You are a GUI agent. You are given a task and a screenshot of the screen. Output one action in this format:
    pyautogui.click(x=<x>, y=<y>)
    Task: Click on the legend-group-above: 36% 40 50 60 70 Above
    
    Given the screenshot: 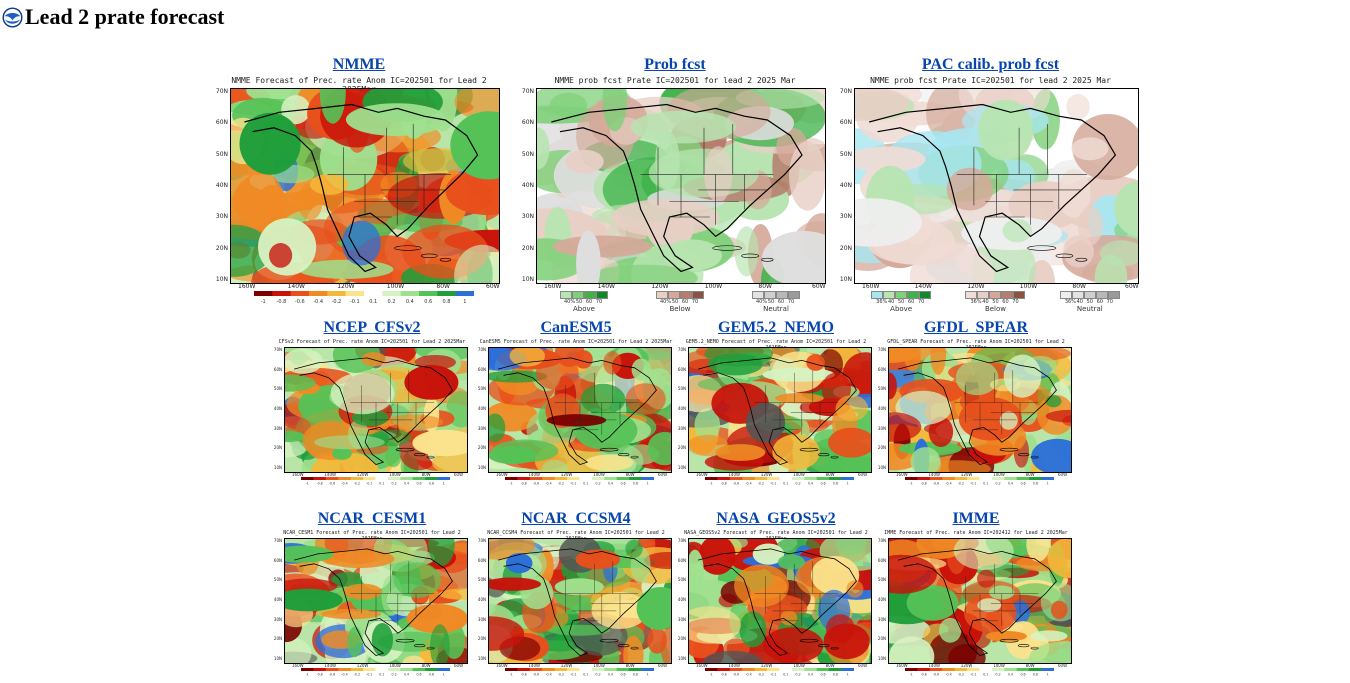 What is the action you would take?
    pyautogui.click(x=901, y=302)
    